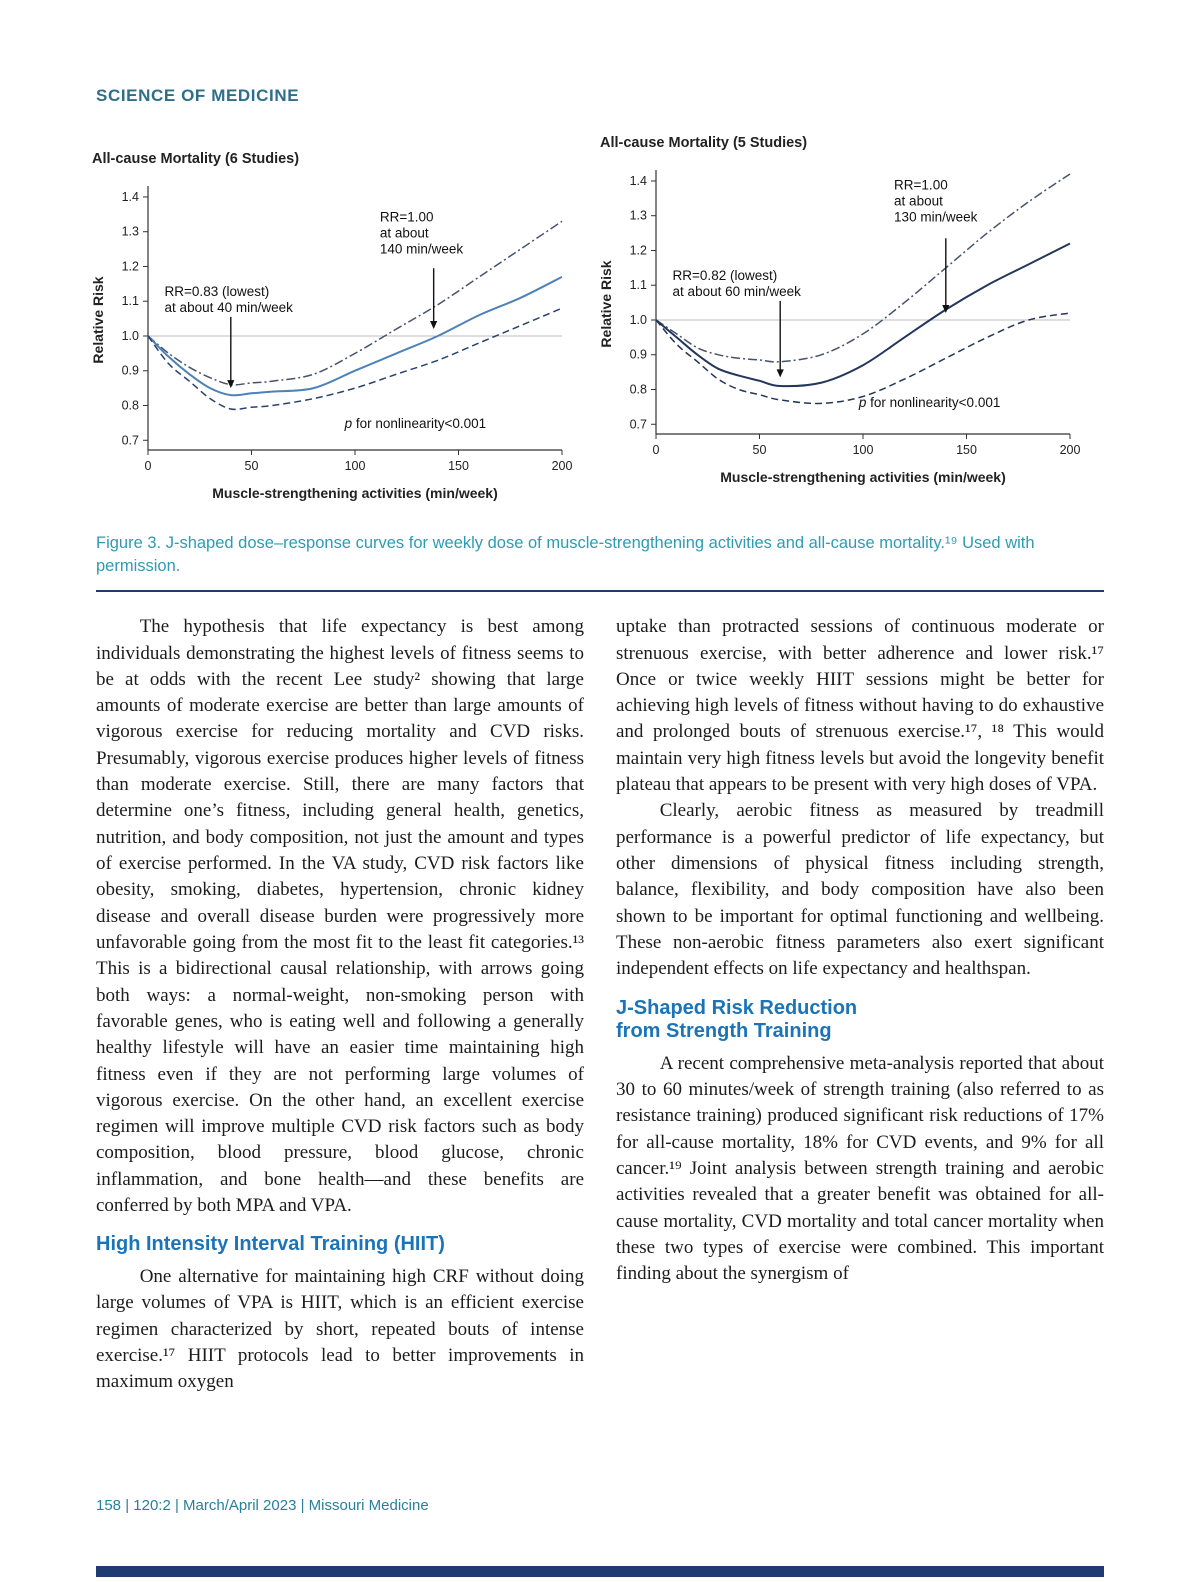  Describe the element at coordinates (936, 217) in the screenshot. I see `svg-text: 130 min/week` at that location.